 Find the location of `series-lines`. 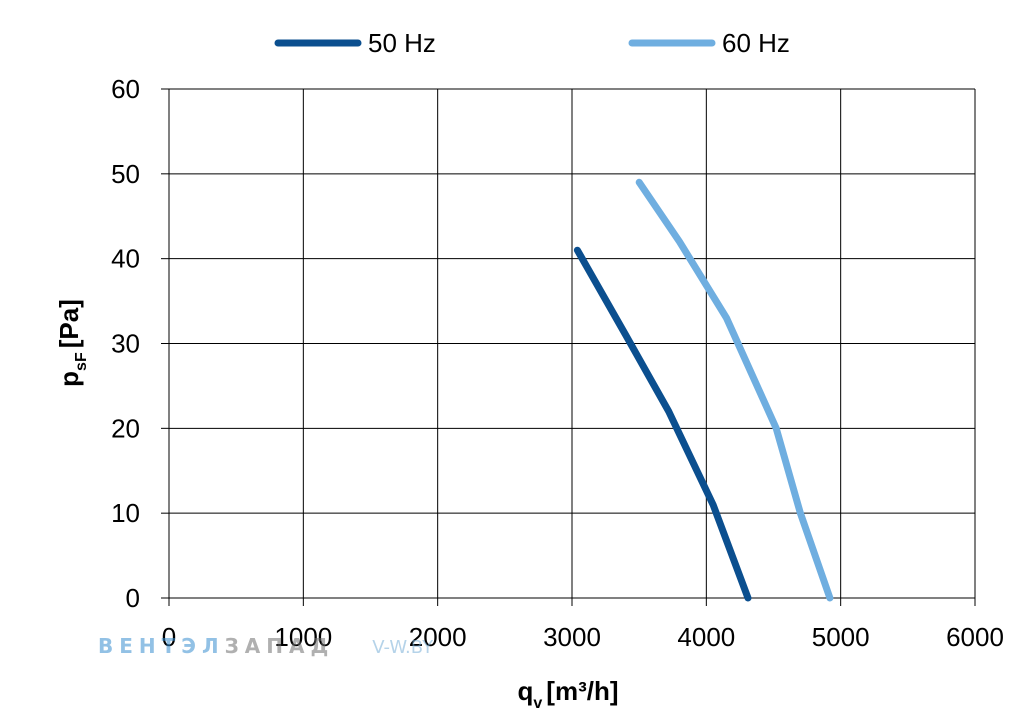

series-lines is located at coordinates (703, 390).